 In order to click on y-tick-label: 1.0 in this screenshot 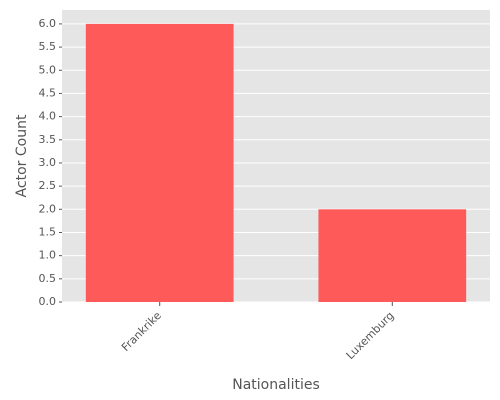, I will do `click(48, 255)`.